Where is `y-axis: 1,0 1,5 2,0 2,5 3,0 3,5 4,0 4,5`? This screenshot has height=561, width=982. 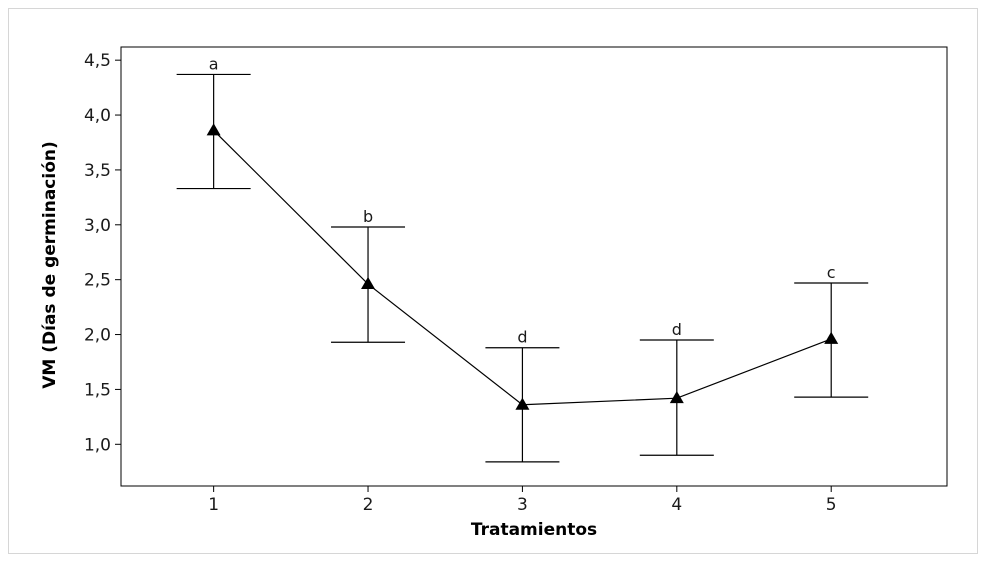 y-axis: 1,0 1,5 2,0 2,5 3,0 3,5 4,0 4,5 is located at coordinates (102, 253).